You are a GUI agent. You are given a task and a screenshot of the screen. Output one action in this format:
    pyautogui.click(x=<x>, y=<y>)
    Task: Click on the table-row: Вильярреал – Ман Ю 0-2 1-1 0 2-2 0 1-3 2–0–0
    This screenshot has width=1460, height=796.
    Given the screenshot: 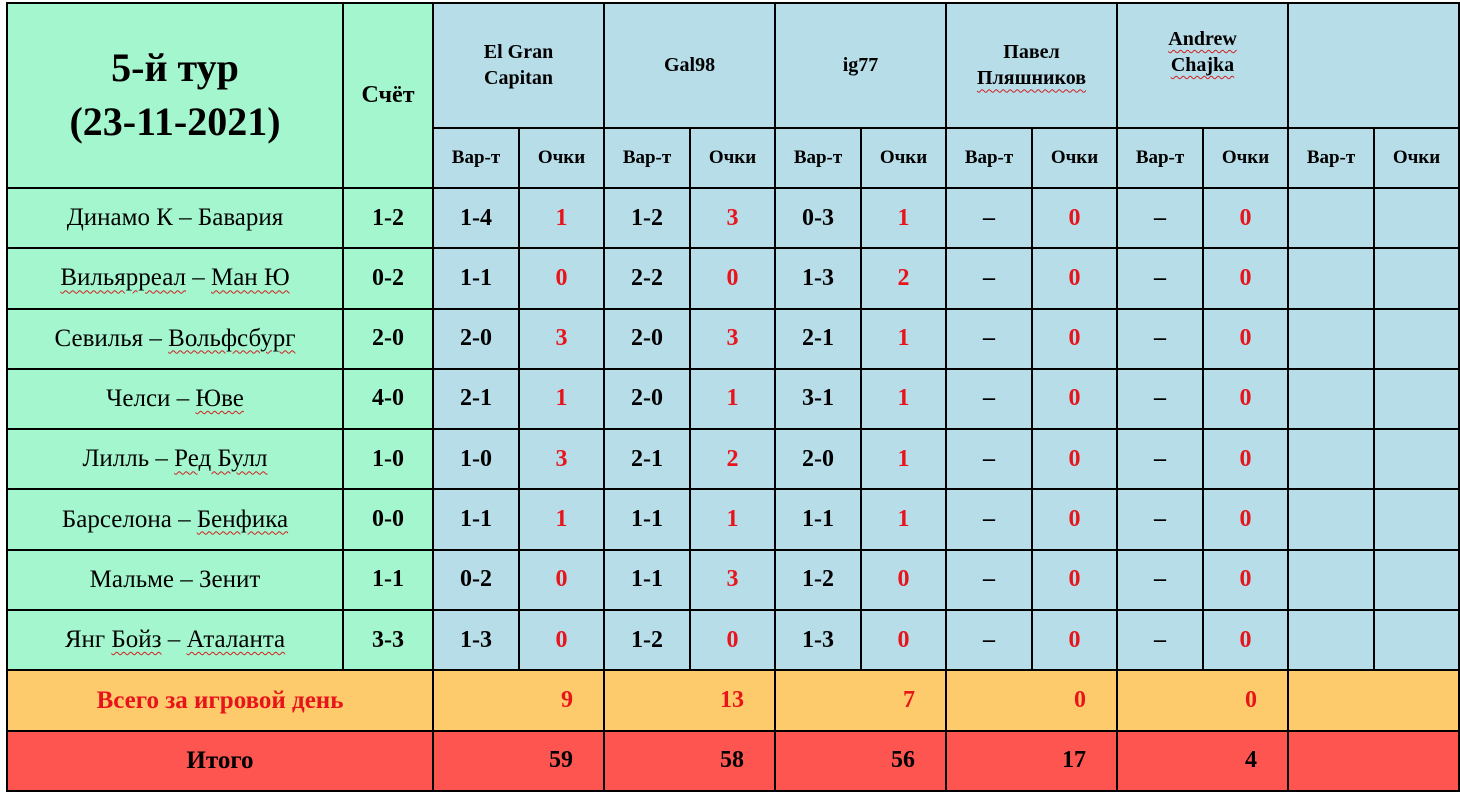 What is the action you would take?
    pyautogui.click(x=733, y=278)
    